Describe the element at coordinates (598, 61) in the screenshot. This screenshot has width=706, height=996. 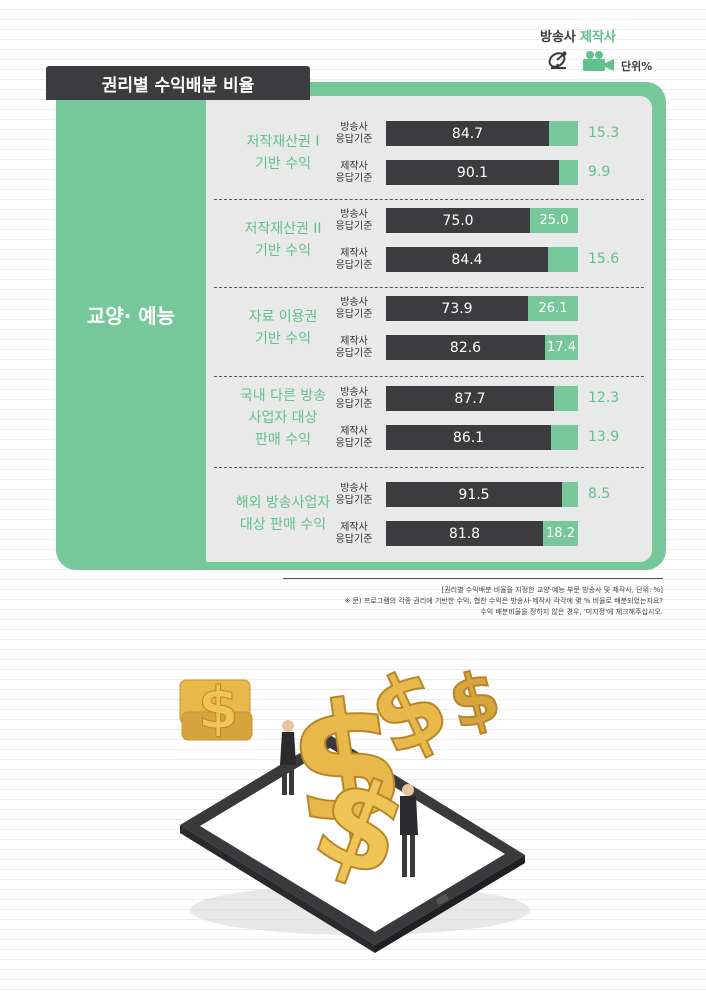
I see `video-camera-icon` at that location.